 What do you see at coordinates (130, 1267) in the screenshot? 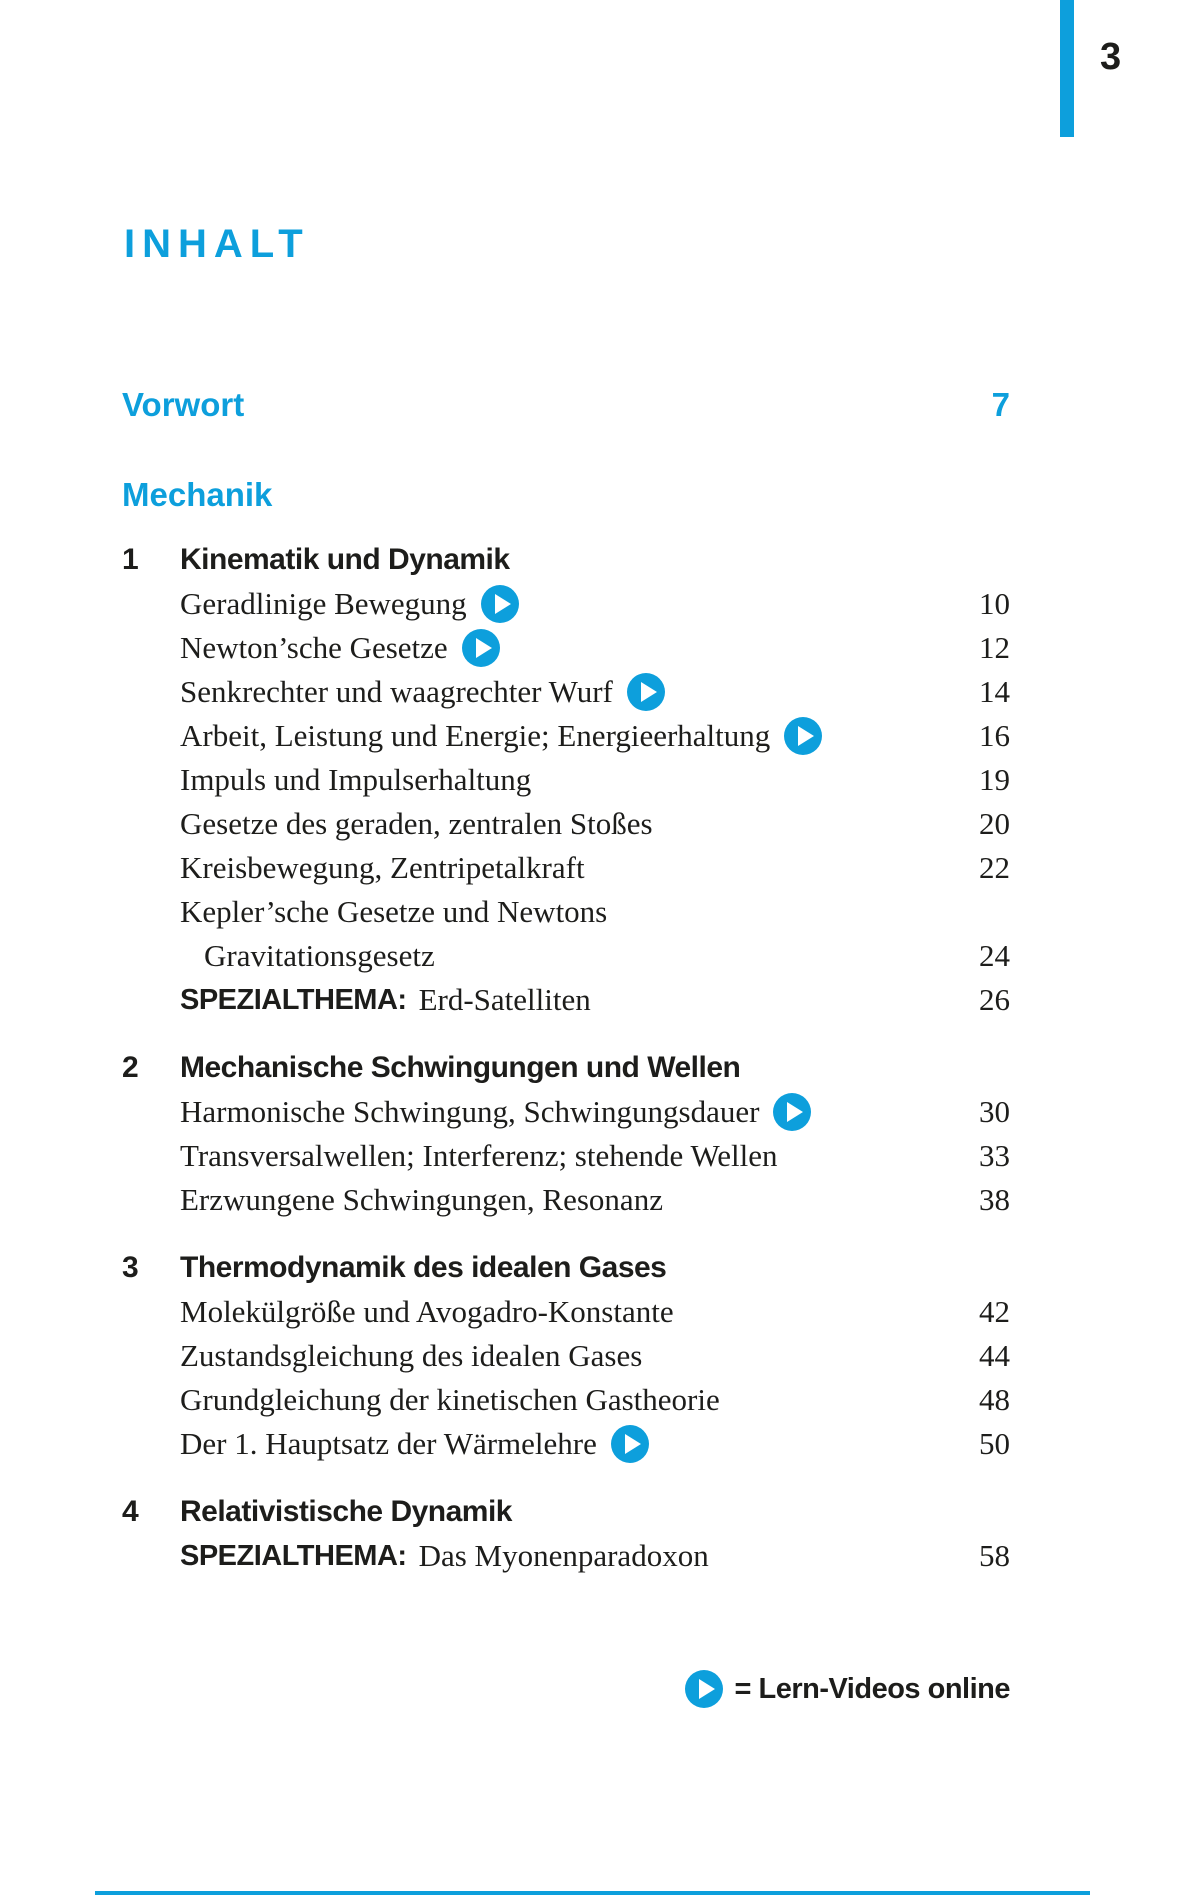
I see `chapter-number: 3` at bounding box center [130, 1267].